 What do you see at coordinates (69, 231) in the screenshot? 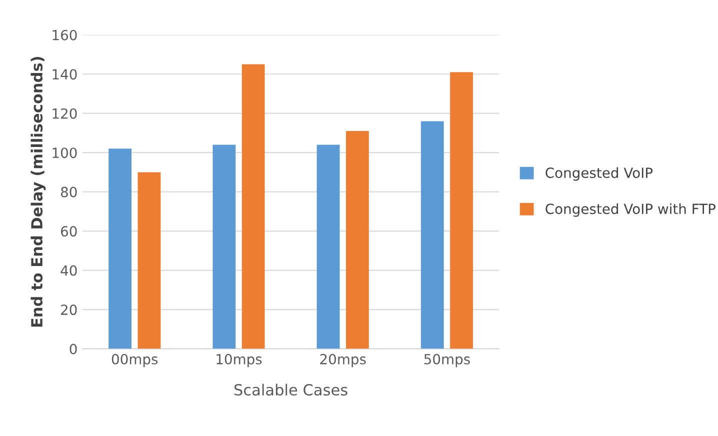
I see `y-tick-label: 60` at bounding box center [69, 231].